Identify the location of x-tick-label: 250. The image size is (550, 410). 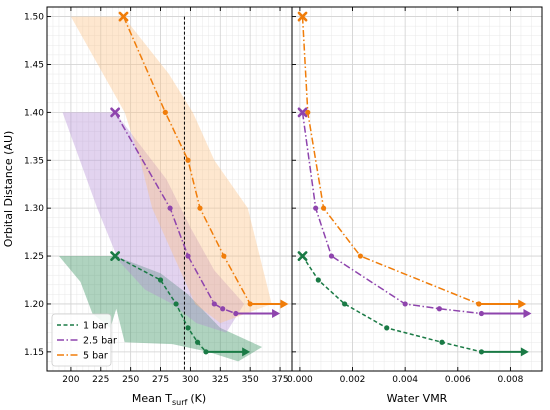
(130, 380).